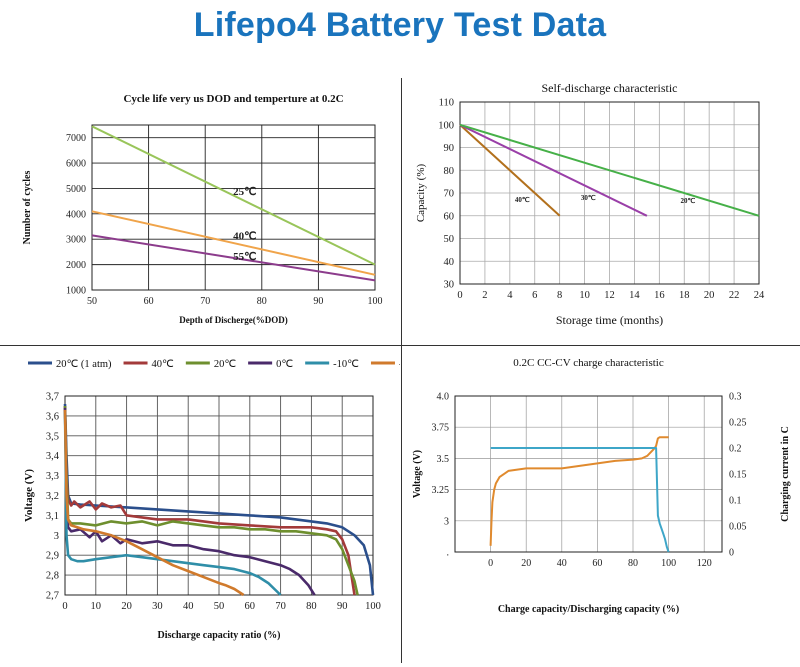 This screenshot has width=800, height=667. I want to click on legend-label: 0℃, so click(284, 364).